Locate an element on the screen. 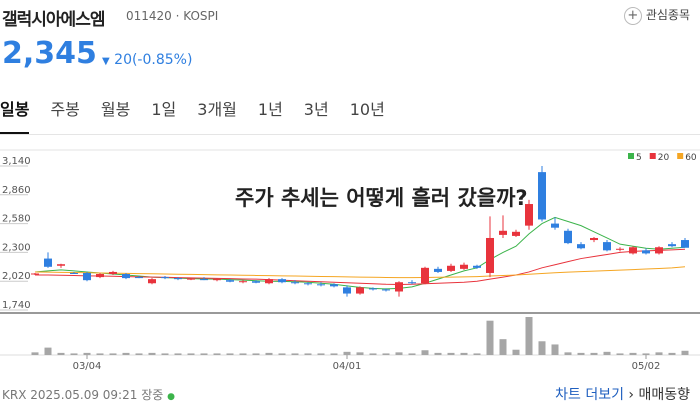 This screenshot has width=700, height=404. tab: 일봉 is located at coordinates (15, 115).